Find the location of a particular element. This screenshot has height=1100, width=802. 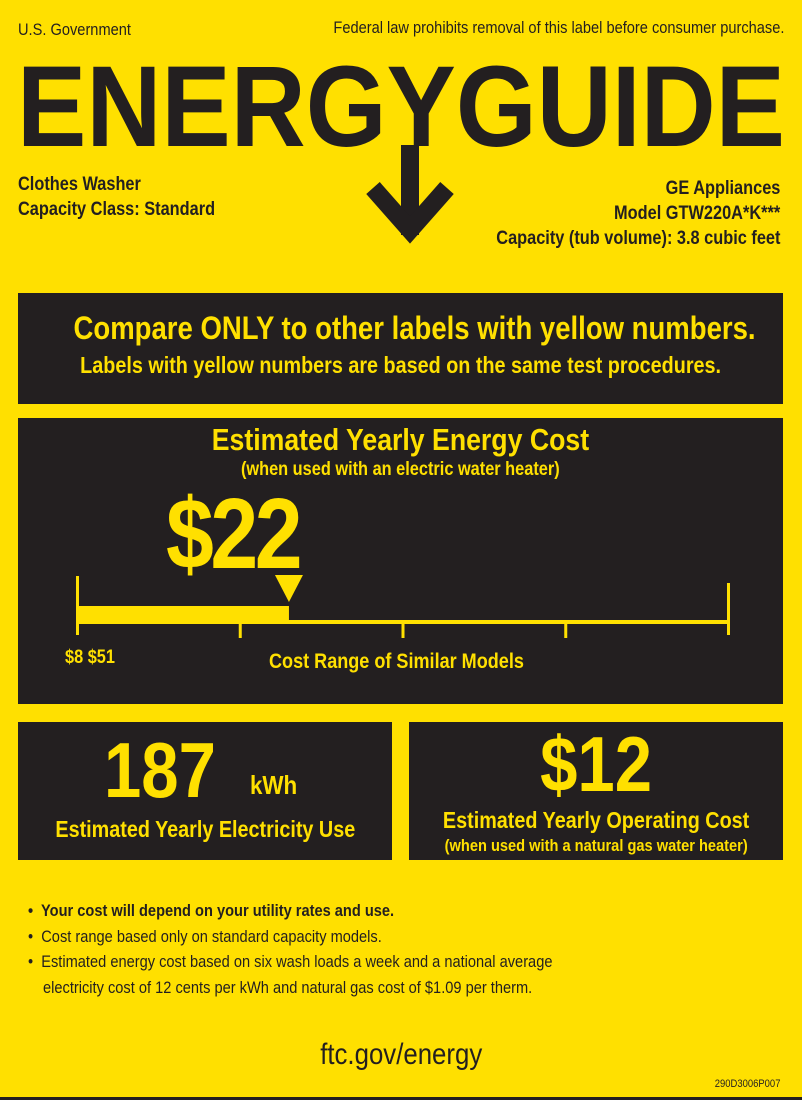

product-type: Clothes Washer is located at coordinates (79, 184).